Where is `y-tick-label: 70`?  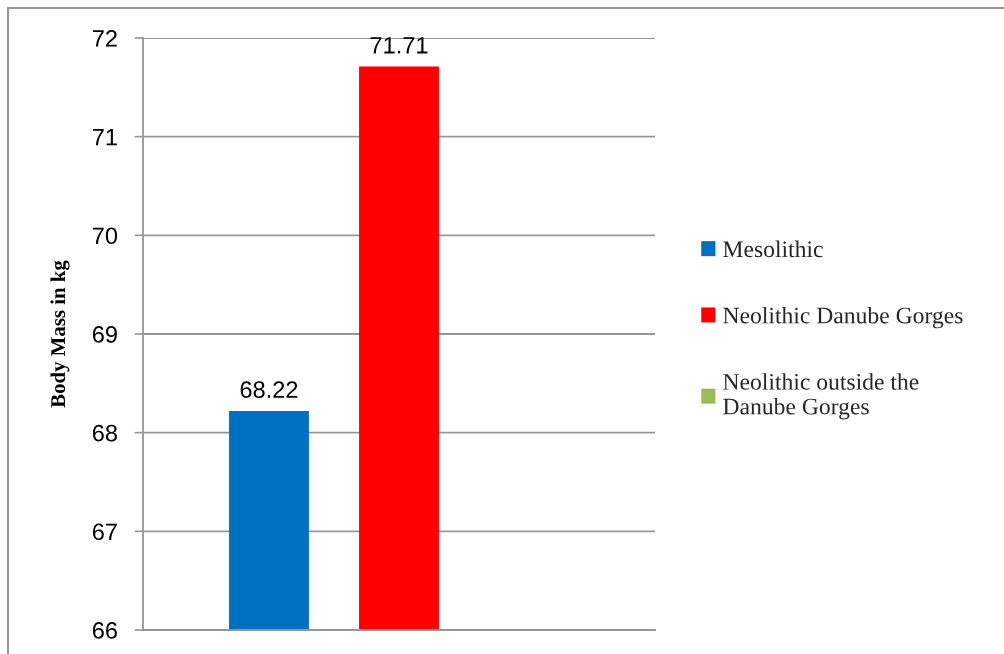
y-tick-label: 70 is located at coordinates (105, 236).